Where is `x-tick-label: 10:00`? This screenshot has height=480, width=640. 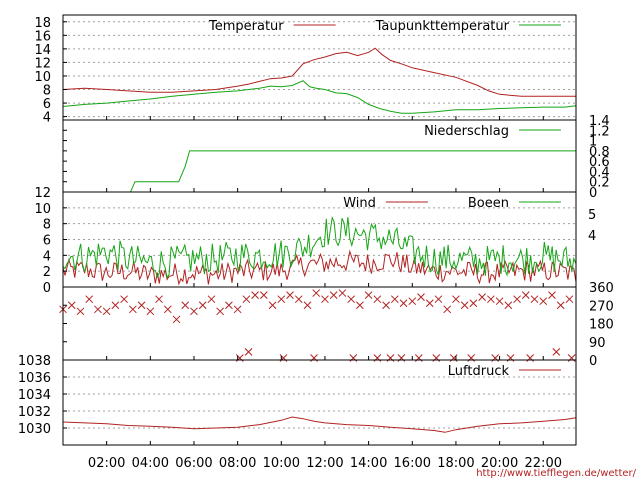
x-tick-label: 10:00 is located at coordinates (281, 463).